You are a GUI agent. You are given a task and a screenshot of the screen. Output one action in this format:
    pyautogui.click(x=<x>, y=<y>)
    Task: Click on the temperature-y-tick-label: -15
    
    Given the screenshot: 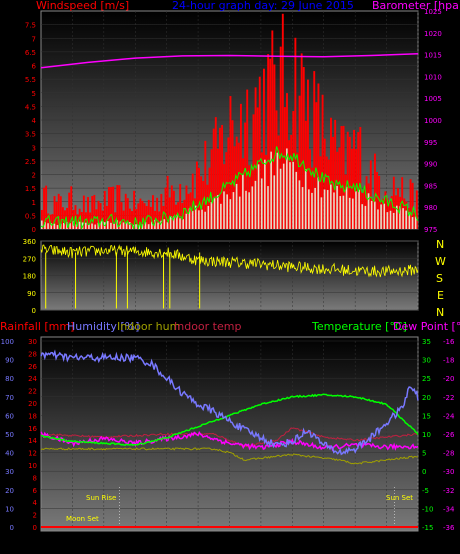 What is the action you would take?
    pyautogui.click(x=427, y=528)
    